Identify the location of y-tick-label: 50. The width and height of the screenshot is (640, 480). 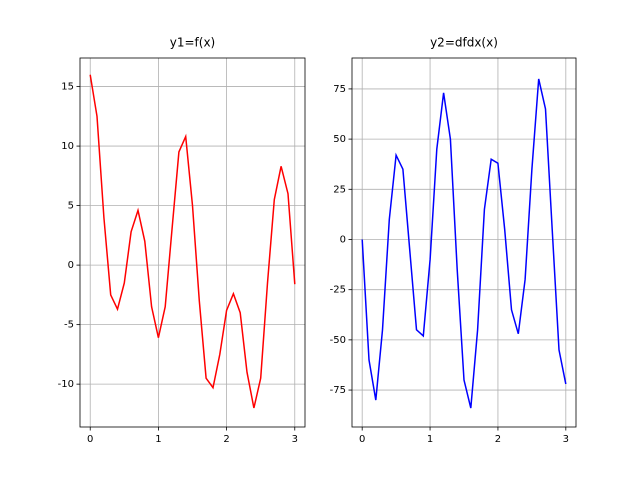
(339, 139).